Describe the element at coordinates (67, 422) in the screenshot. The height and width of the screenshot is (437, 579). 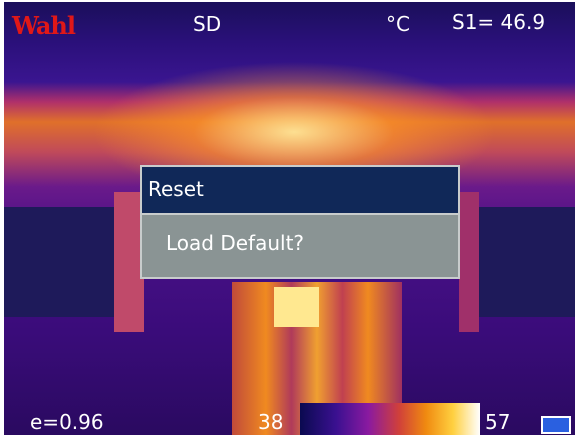
I see `emissivity: e=0.96` at that location.